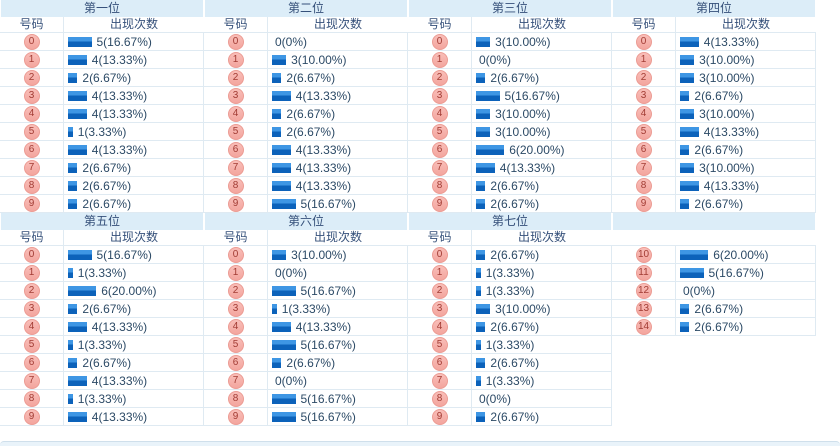 The image size is (840, 446). I want to click on table-row: 12 0(0%), so click(714, 291).